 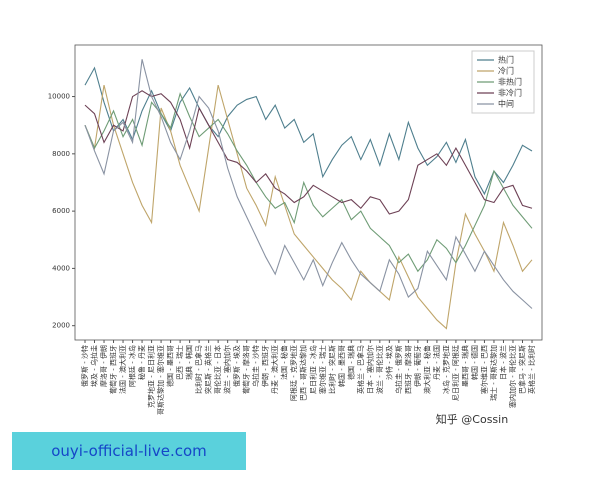 I want to click on x-tick-label: 英格兰 - 比利时, so click(x=531, y=369).